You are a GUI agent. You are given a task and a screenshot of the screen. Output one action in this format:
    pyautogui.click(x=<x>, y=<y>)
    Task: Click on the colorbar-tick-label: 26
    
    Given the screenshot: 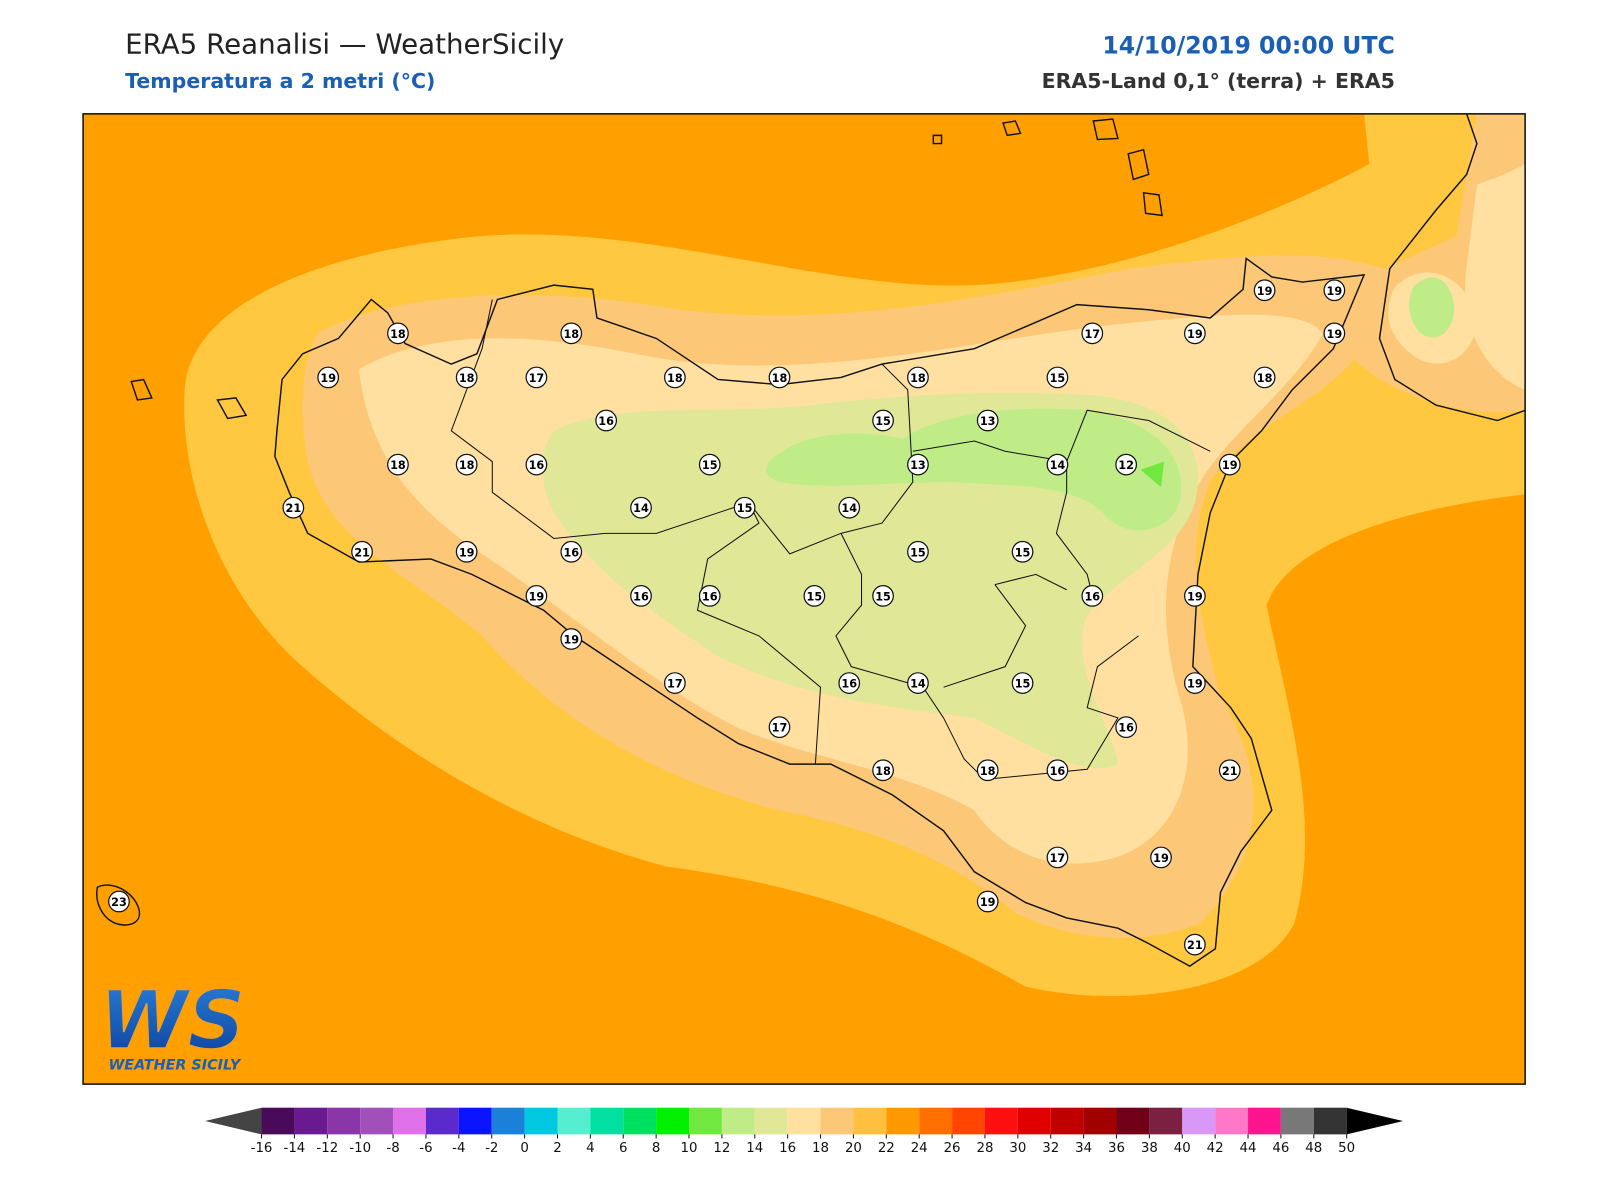 What is the action you would take?
    pyautogui.click(x=952, y=1148)
    